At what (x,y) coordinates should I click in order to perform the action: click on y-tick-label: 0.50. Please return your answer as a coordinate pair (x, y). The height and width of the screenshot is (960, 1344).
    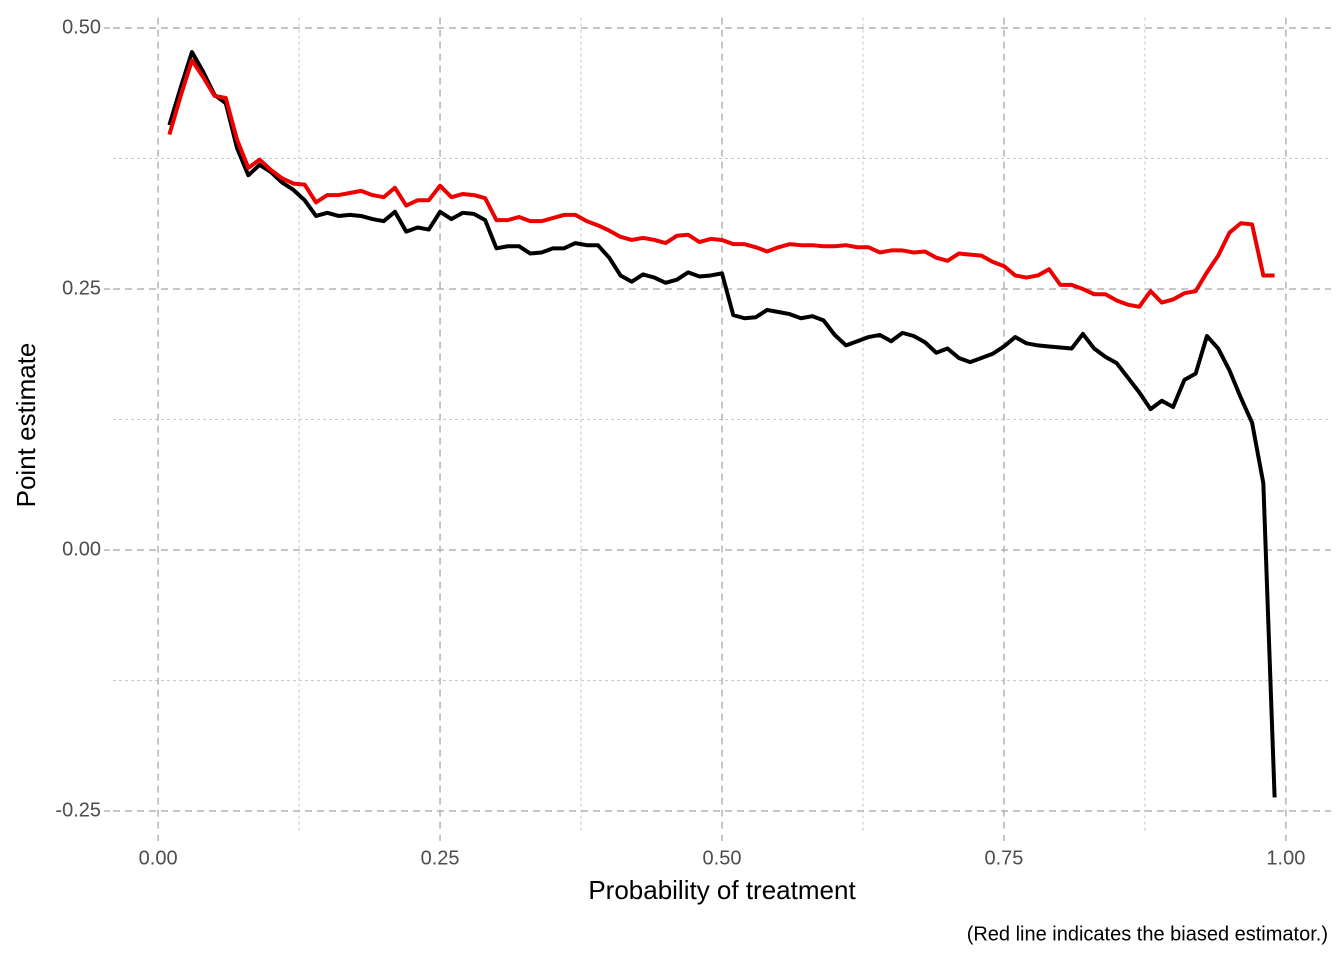
    Looking at the image, I should click on (81, 27).